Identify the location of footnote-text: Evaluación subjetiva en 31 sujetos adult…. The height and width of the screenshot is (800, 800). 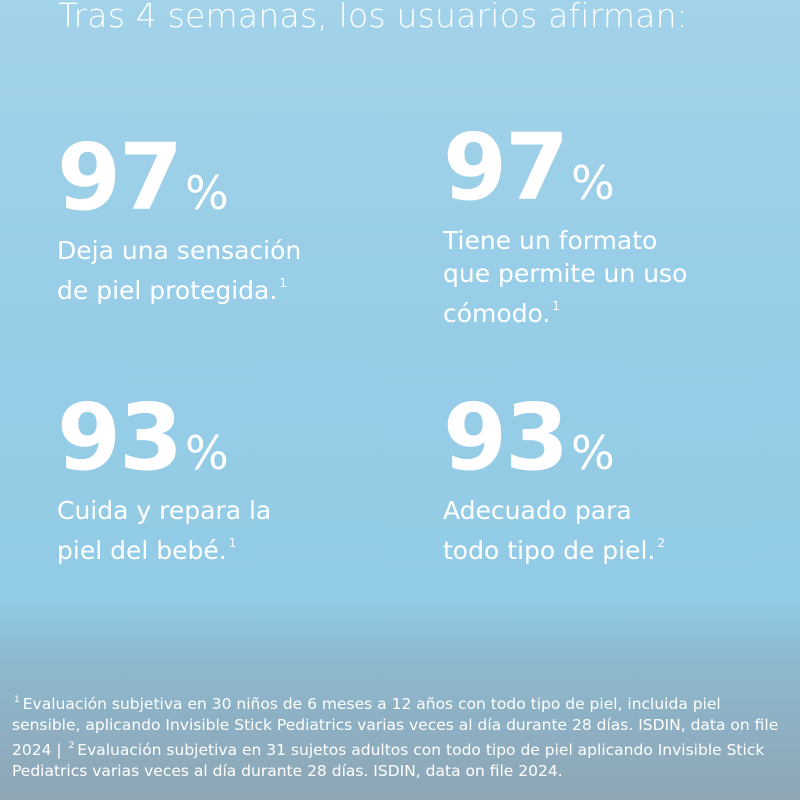
(388, 760).